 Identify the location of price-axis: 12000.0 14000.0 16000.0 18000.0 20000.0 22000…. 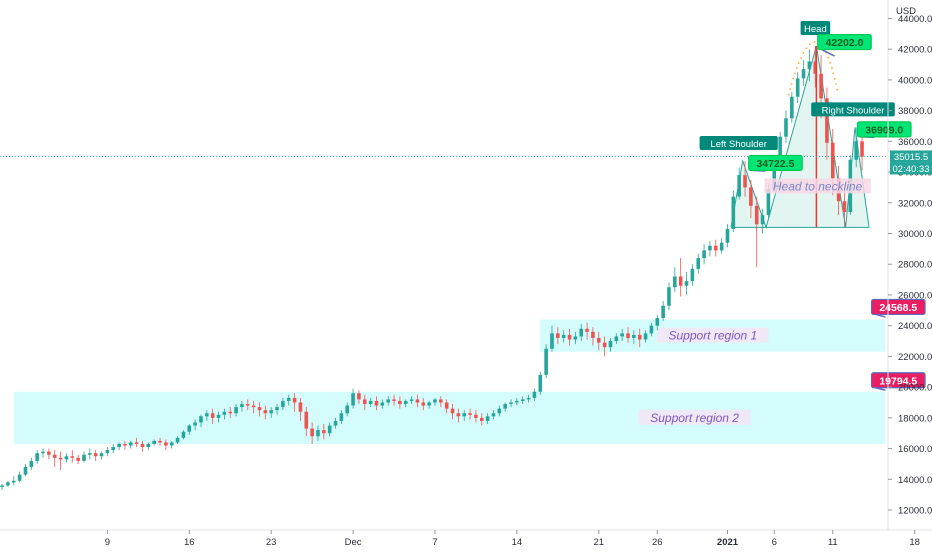
(909, 265).